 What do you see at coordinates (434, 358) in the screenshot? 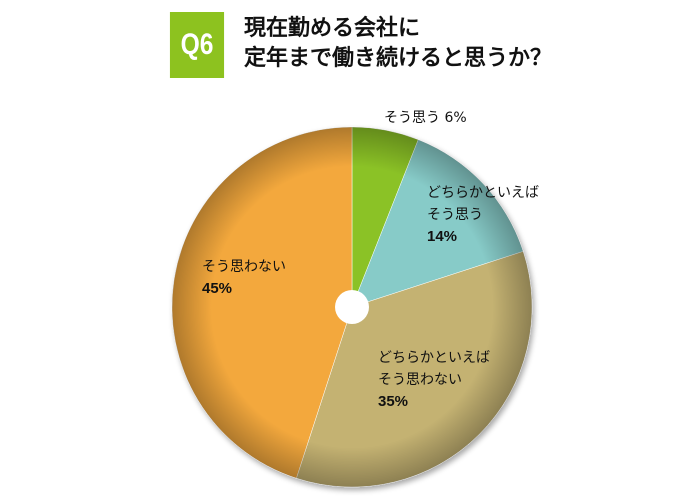
I see `slice-label-2-line-0: どちらかといえば` at bounding box center [434, 358].